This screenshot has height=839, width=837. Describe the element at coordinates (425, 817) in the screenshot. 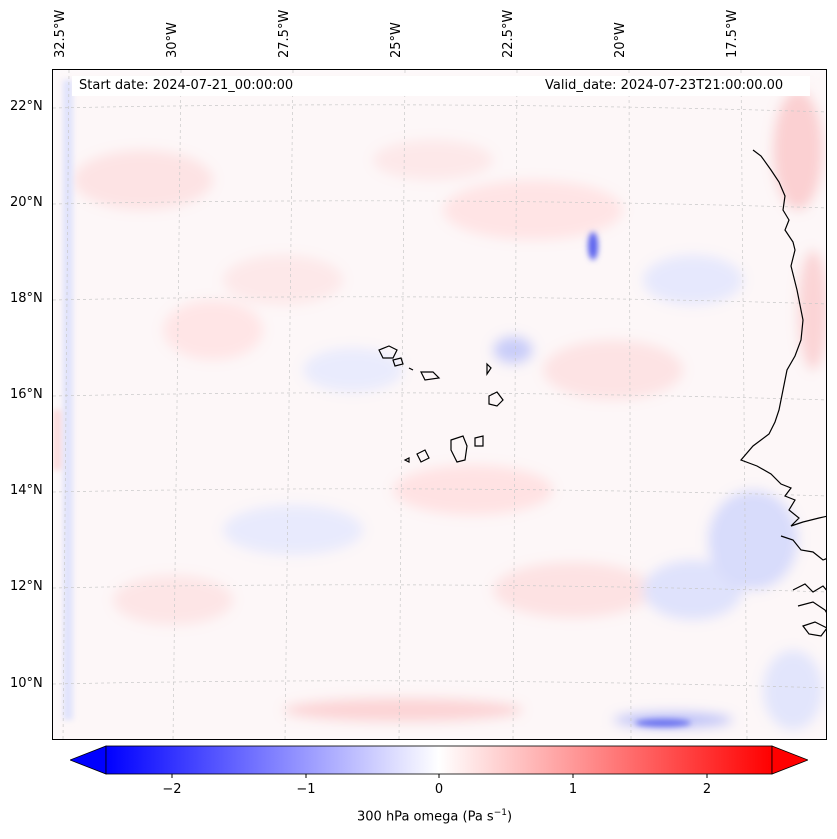

I see `colorbar-label-text: 300 hPa omega (Pa s` at that location.